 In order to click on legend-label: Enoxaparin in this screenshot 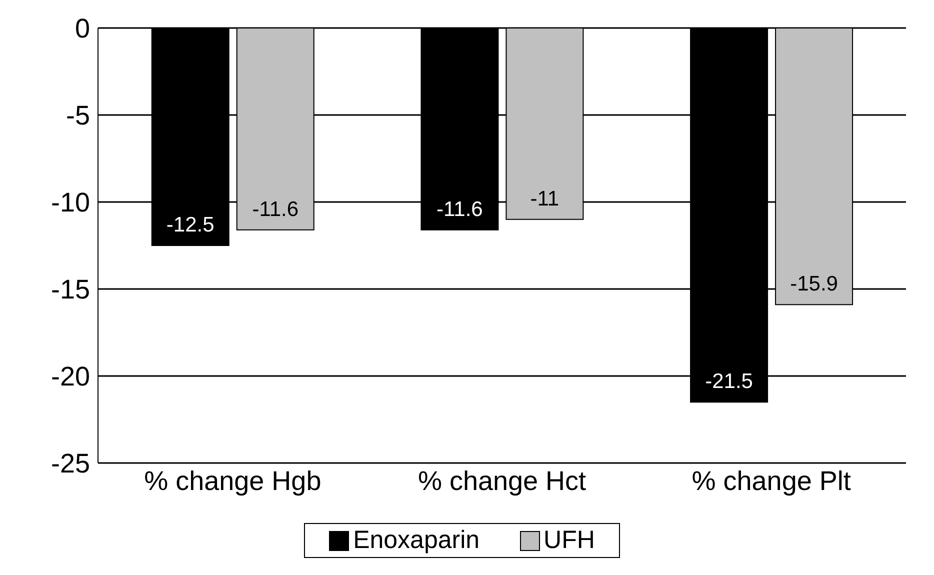, I will do `click(416, 540)`.